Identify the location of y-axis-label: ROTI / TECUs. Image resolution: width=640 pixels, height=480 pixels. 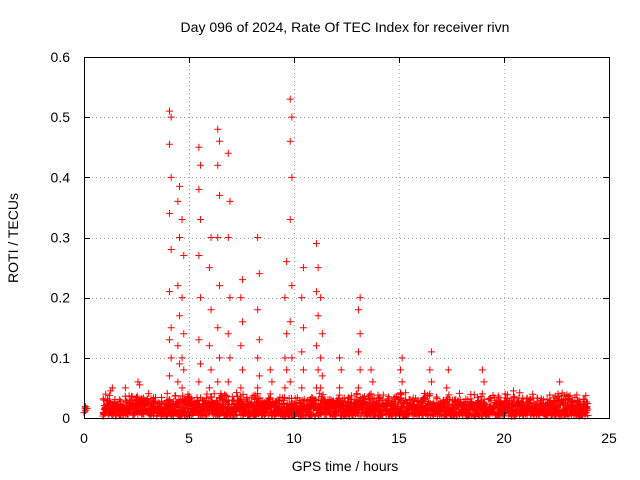
(13, 238).